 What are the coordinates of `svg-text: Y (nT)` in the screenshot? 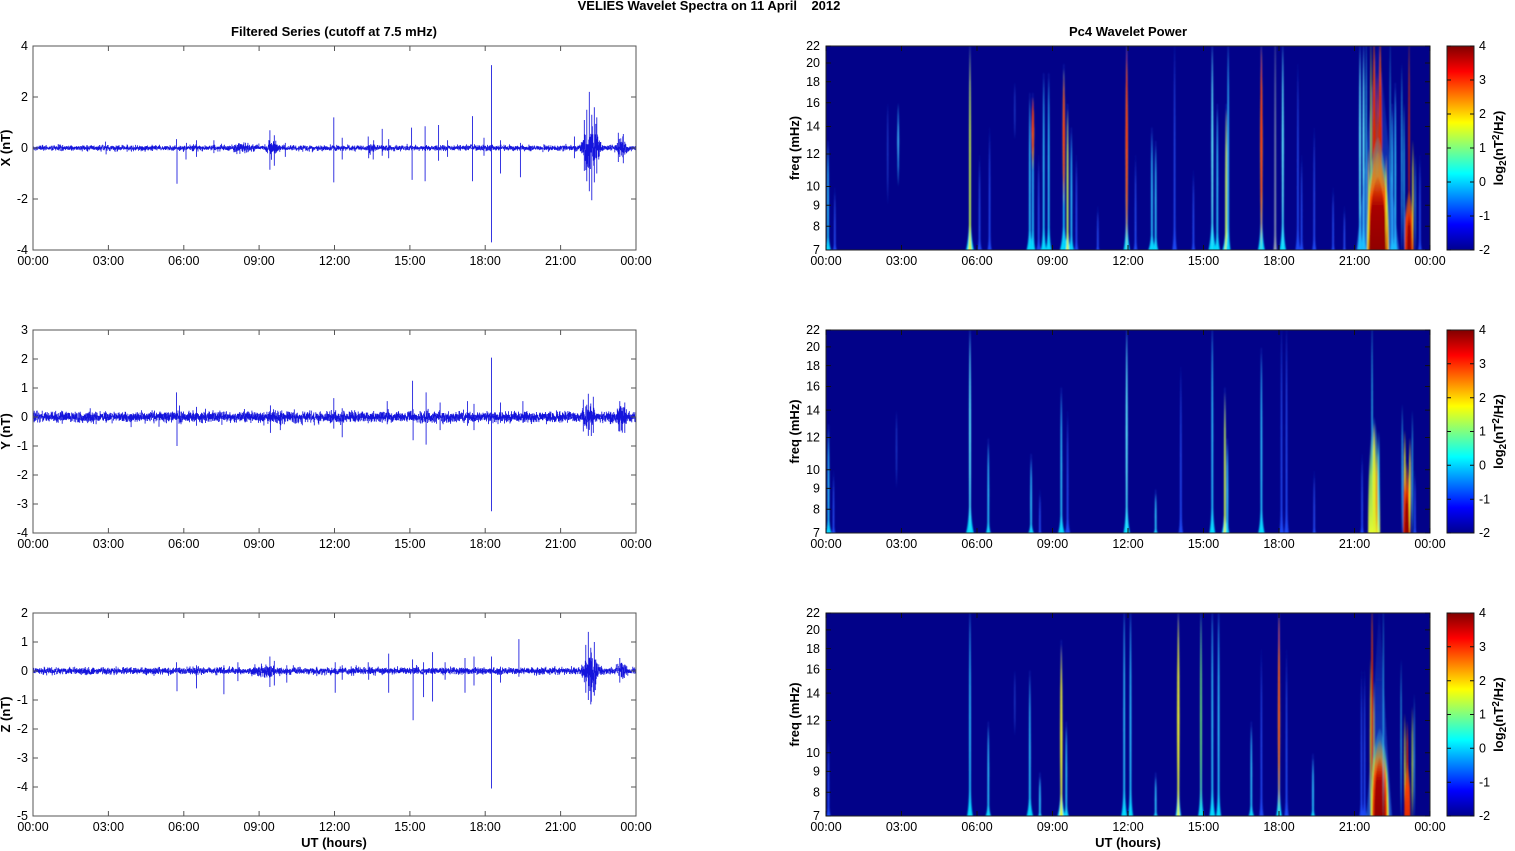 It's located at (6, 431).